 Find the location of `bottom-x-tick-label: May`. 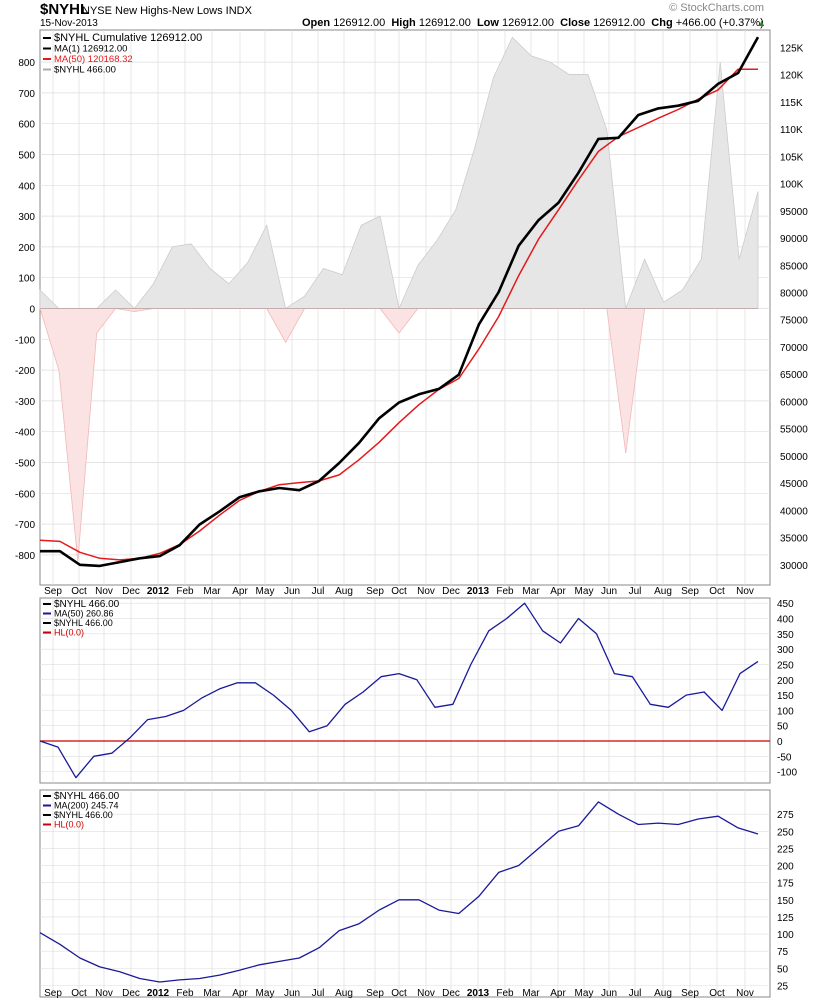

bottom-x-tick-label: May is located at coordinates (265, 993).